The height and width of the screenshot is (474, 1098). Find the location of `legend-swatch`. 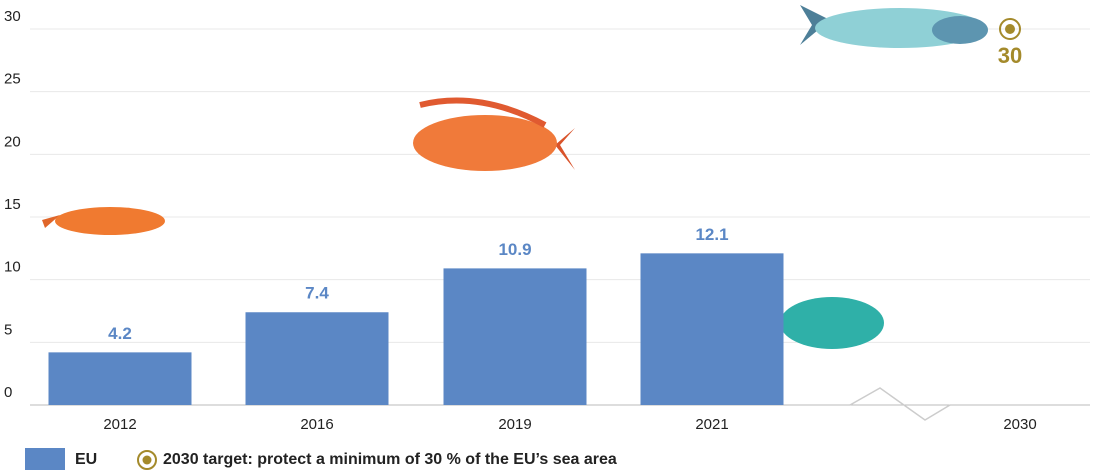

legend-swatch is located at coordinates (45, 459).